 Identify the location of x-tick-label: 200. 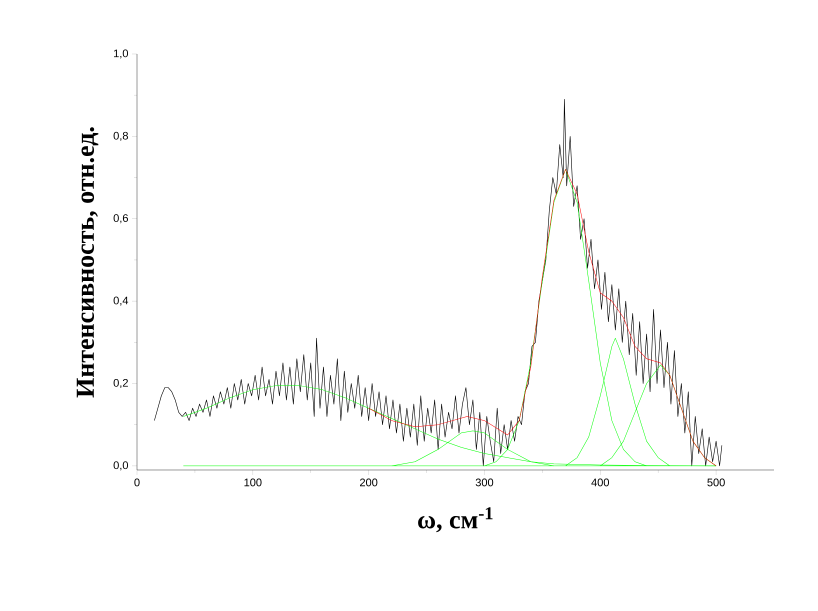
(369, 482).